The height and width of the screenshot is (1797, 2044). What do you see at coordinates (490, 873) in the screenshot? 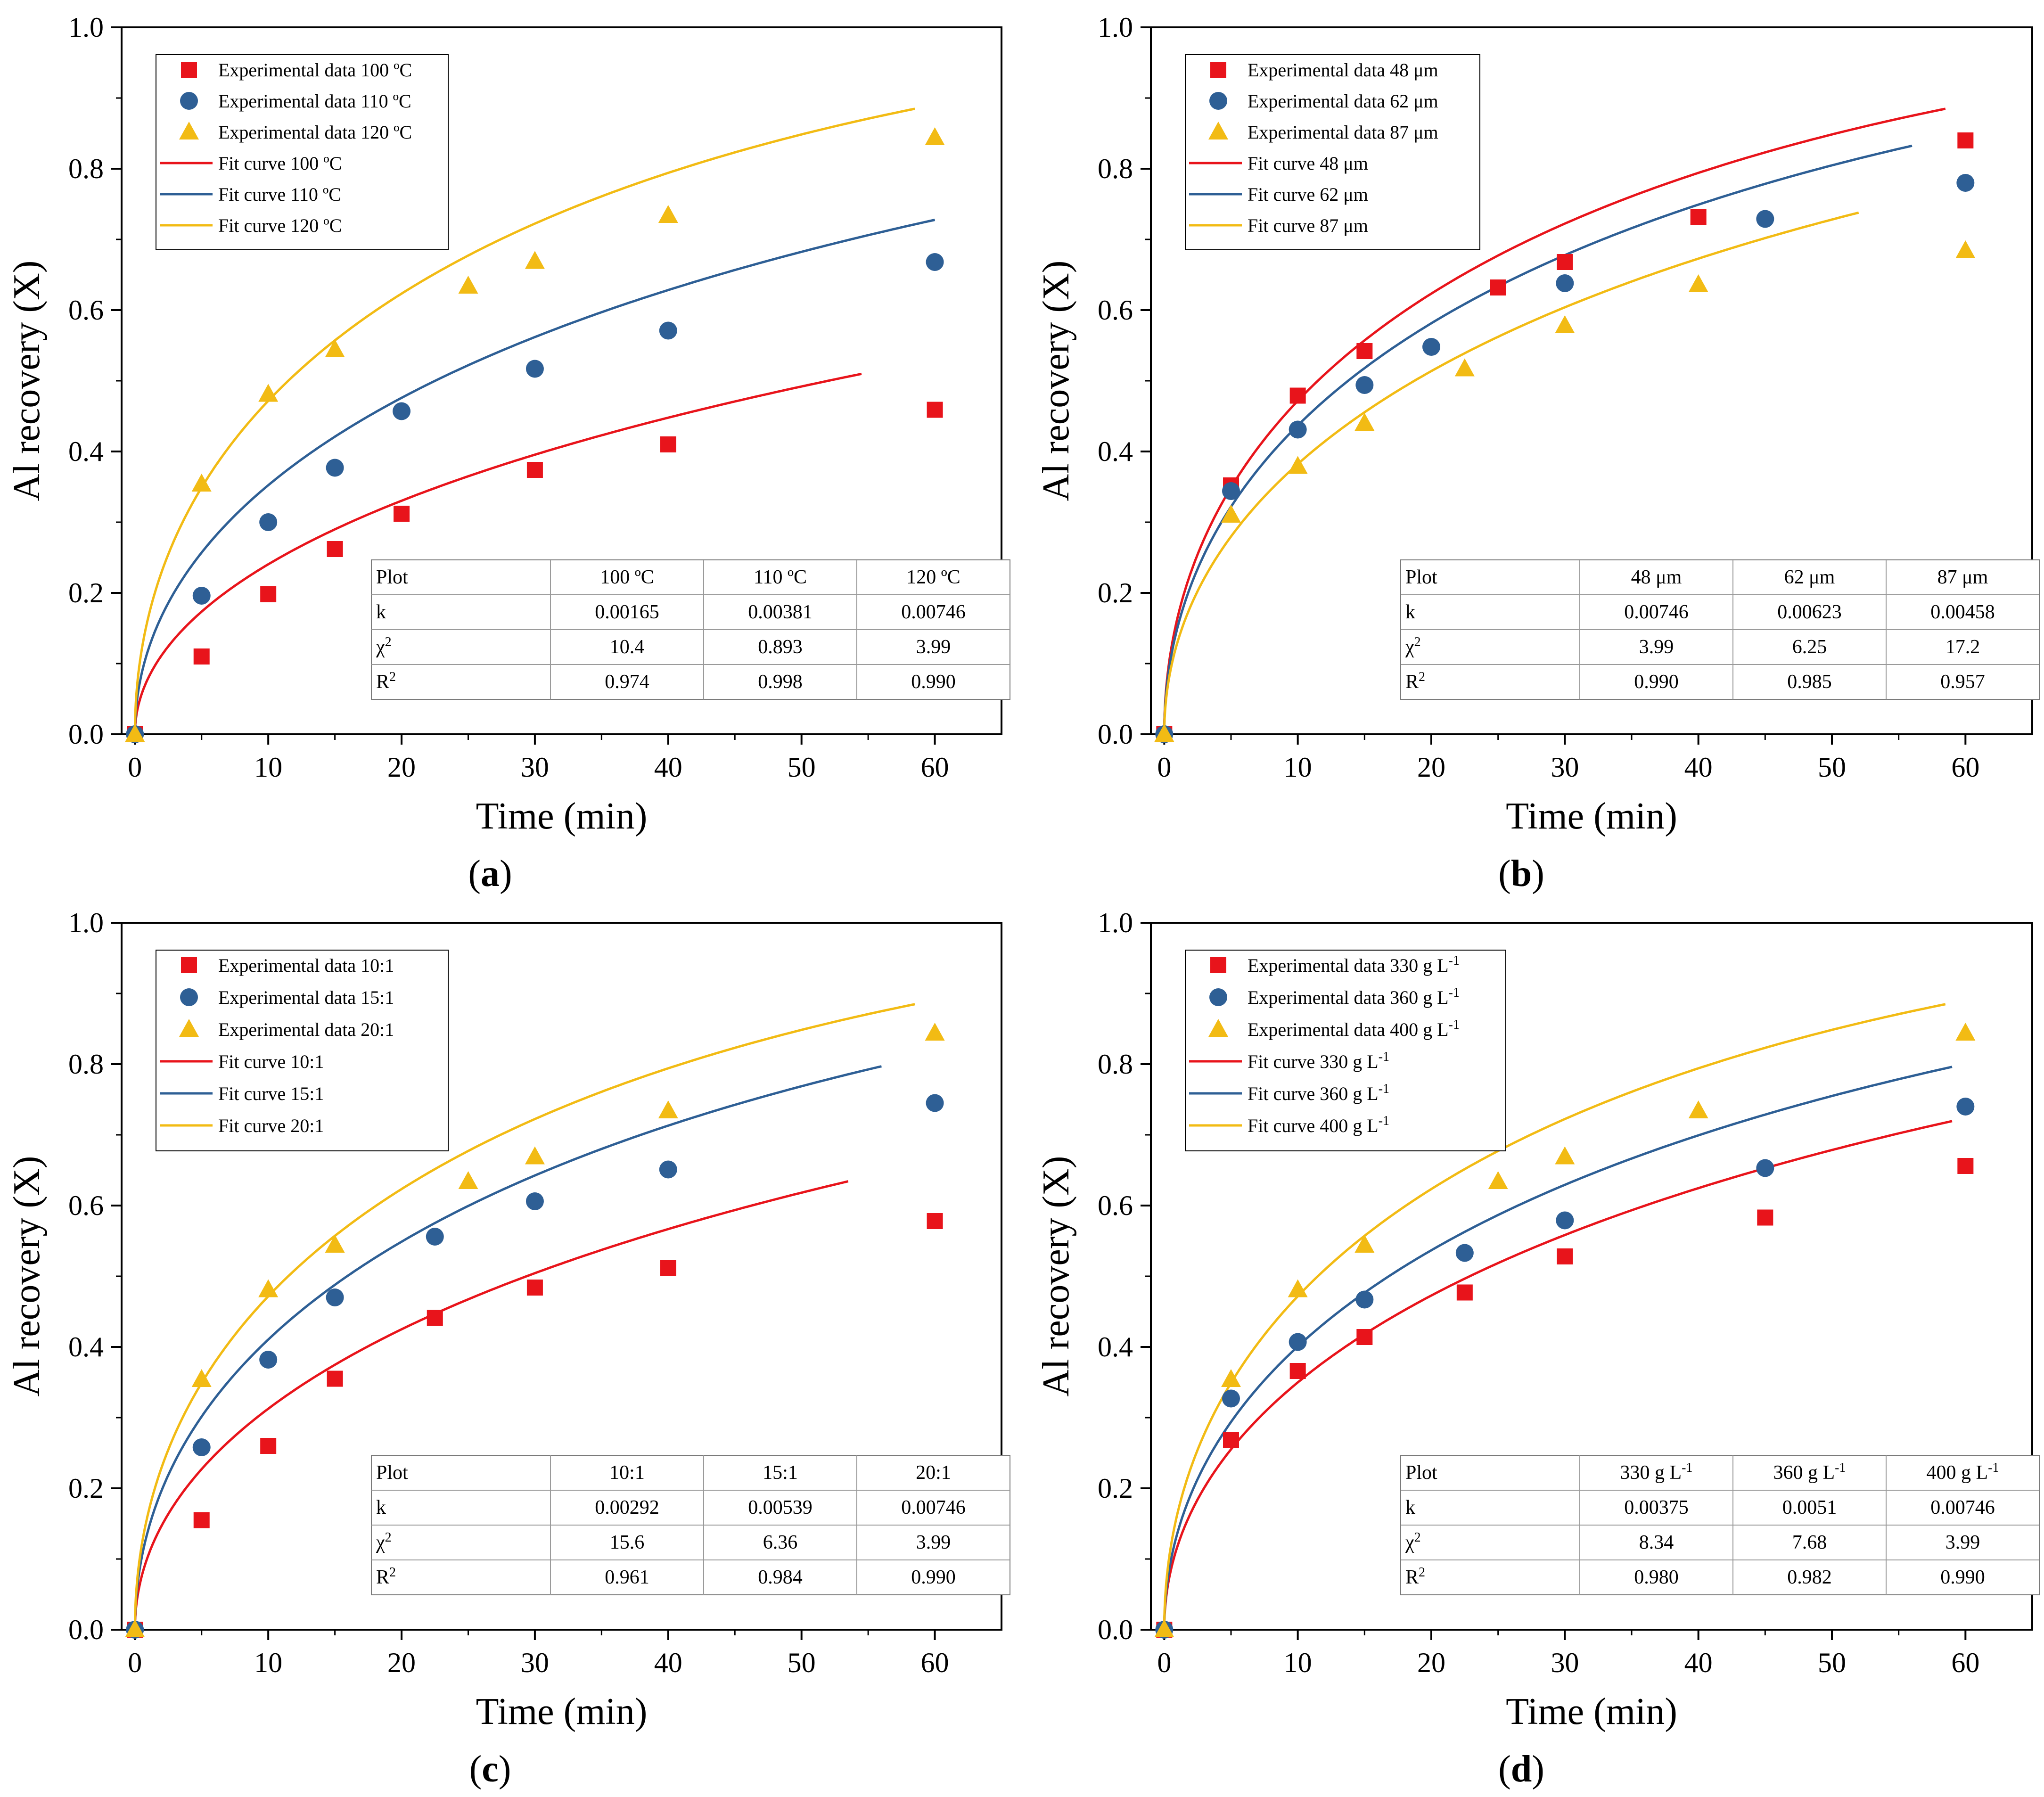
I see `panel-label: (a)` at bounding box center [490, 873].